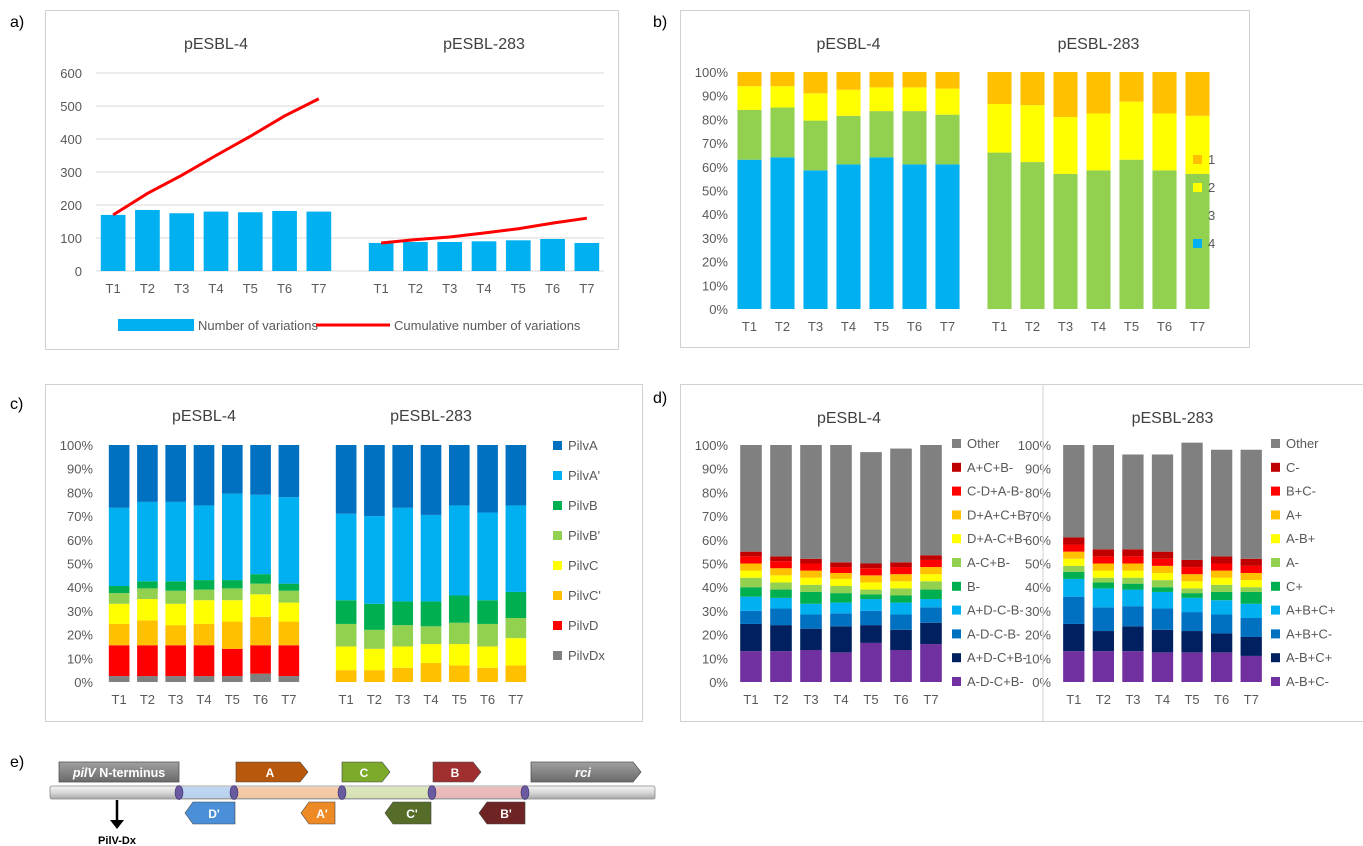 This screenshot has height=846, width=1363. Describe the element at coordinates (1211, 215) in the screenshot. I see `b-legend-label: 3` at that location.